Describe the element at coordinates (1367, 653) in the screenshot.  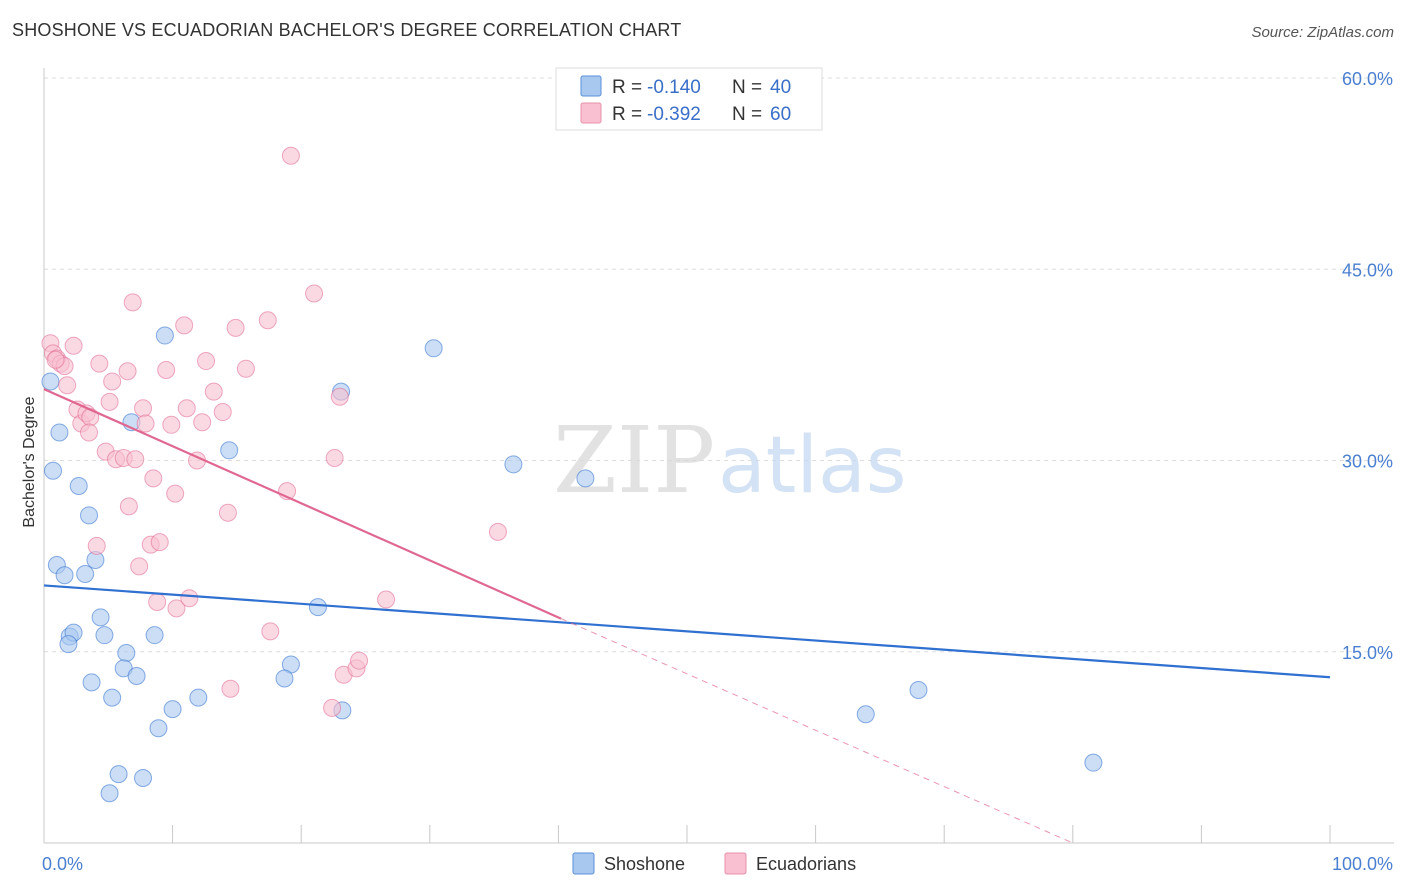
I see `y-tick-label: 15.0%` at that location.